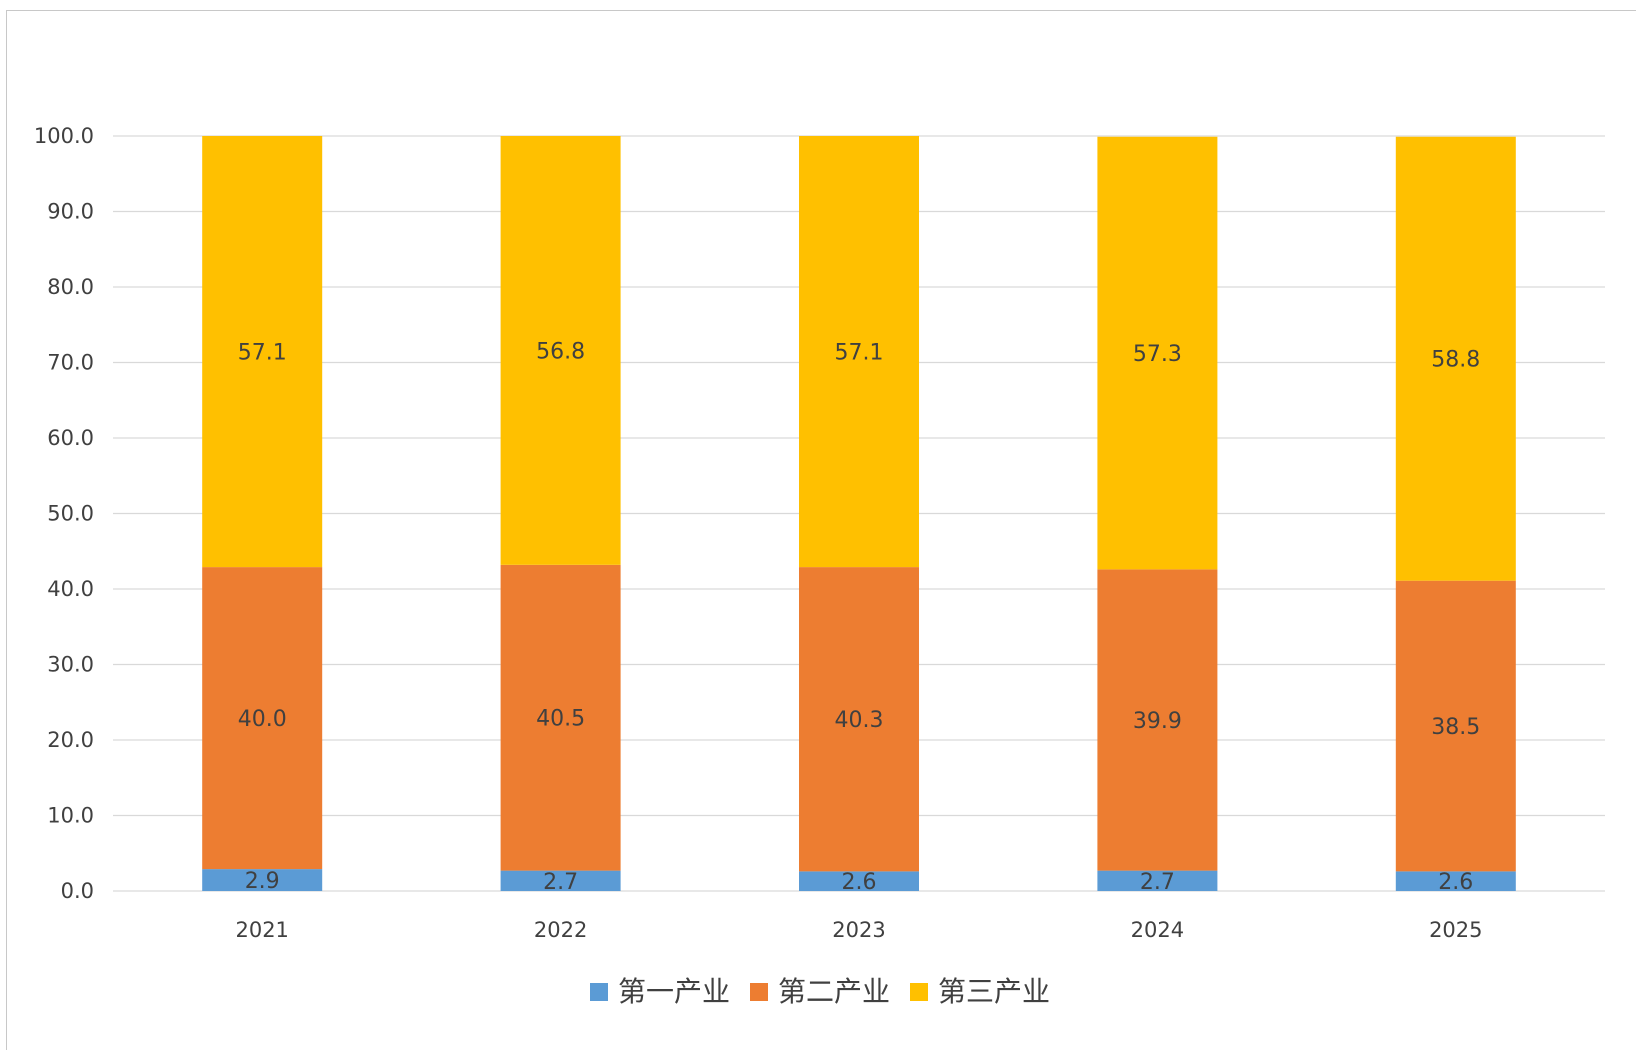 The image size is (1636, 1050). I want to click on data-label: 40.3, so click(859, 720).